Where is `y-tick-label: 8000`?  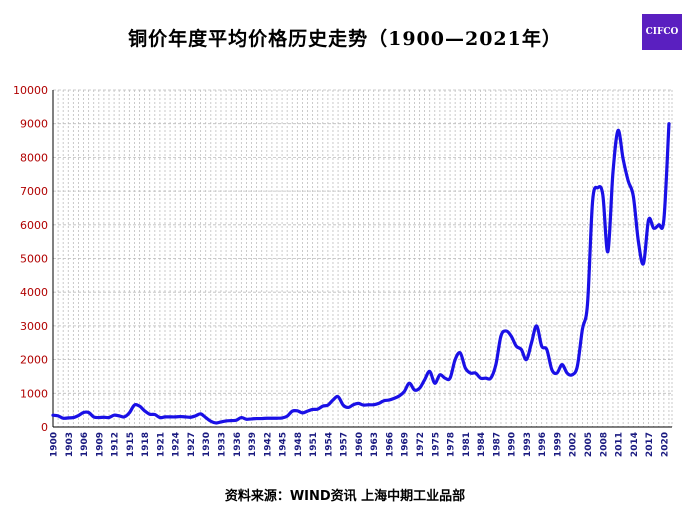 y-tick-label: 8000 is located at coordinates (34, 157).